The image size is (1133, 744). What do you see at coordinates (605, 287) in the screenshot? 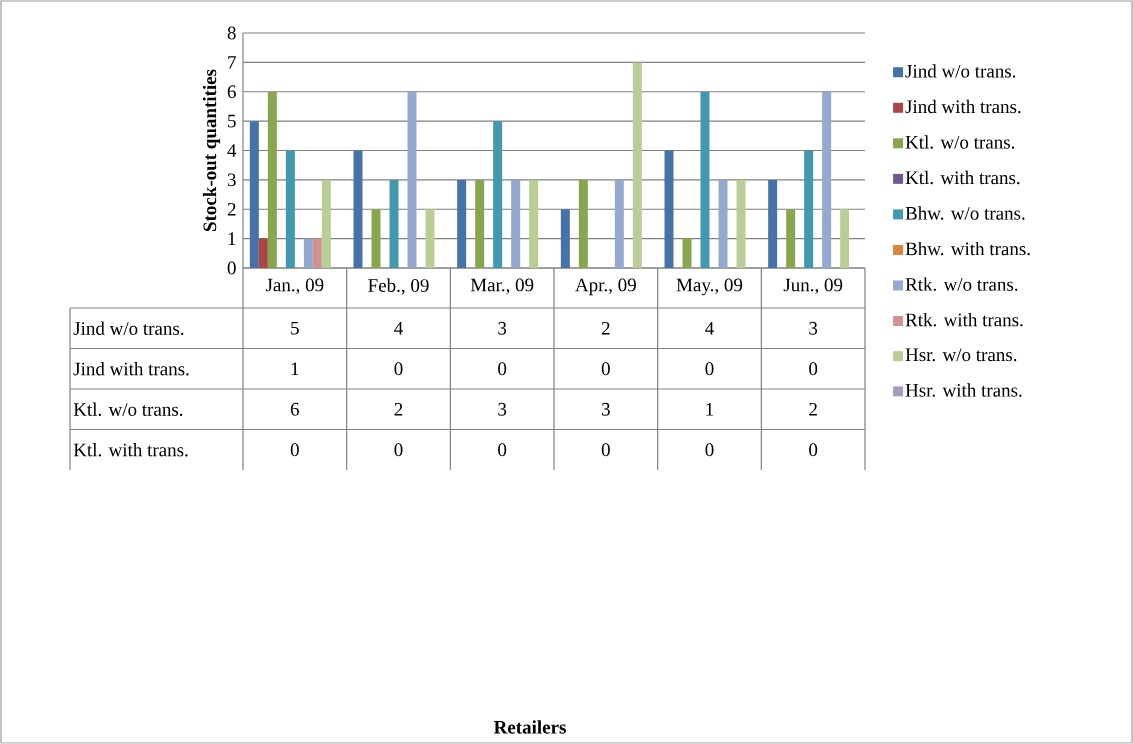
I see `x-tick-label: Apr., 09` at bounding box center [605, 287].